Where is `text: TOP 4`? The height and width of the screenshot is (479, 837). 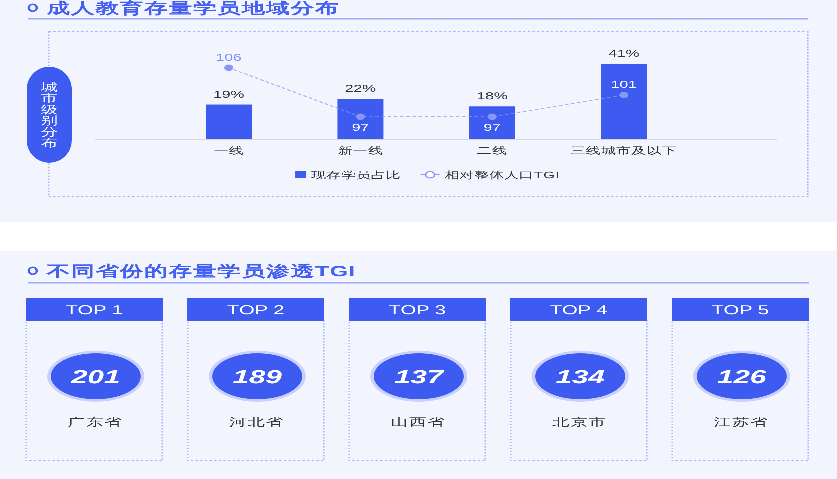
text: TOP 4 is located at coordinates (579, 310).